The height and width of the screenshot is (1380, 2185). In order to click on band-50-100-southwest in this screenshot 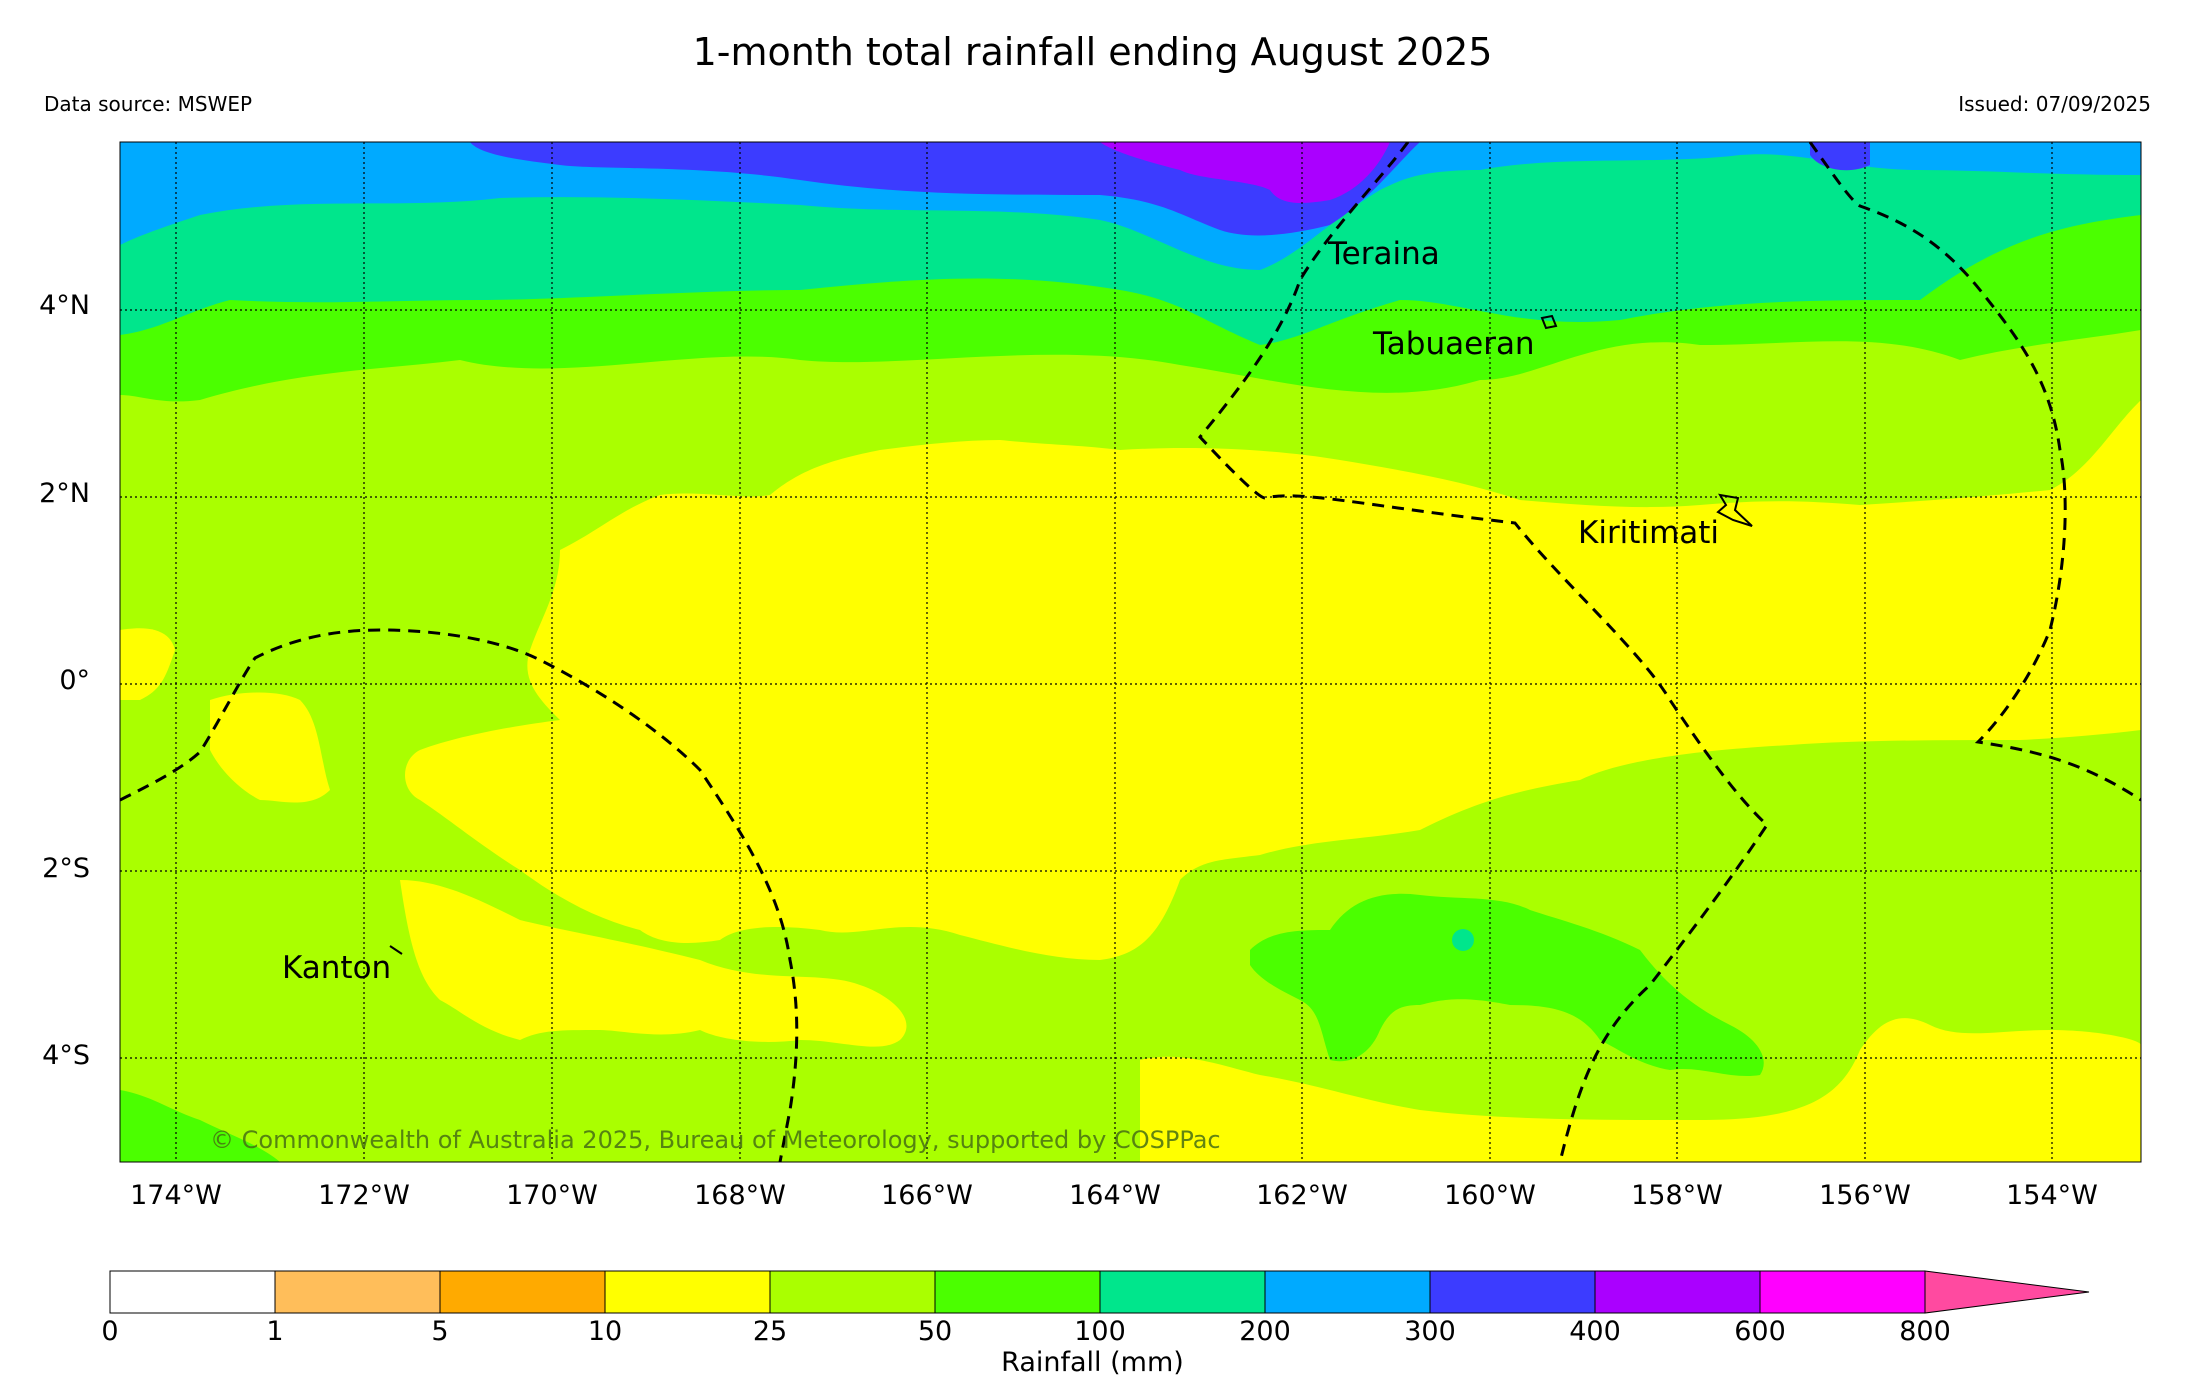, I will do `click(200, 1126)`.